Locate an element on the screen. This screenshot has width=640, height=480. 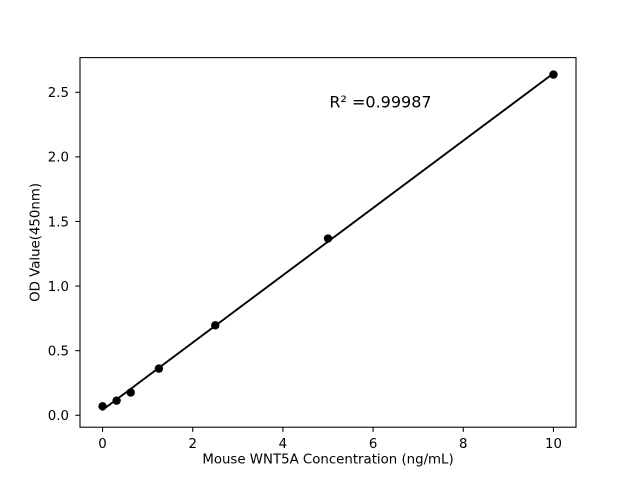
x-tick-label: 6 is located at coordinates (373, 444).